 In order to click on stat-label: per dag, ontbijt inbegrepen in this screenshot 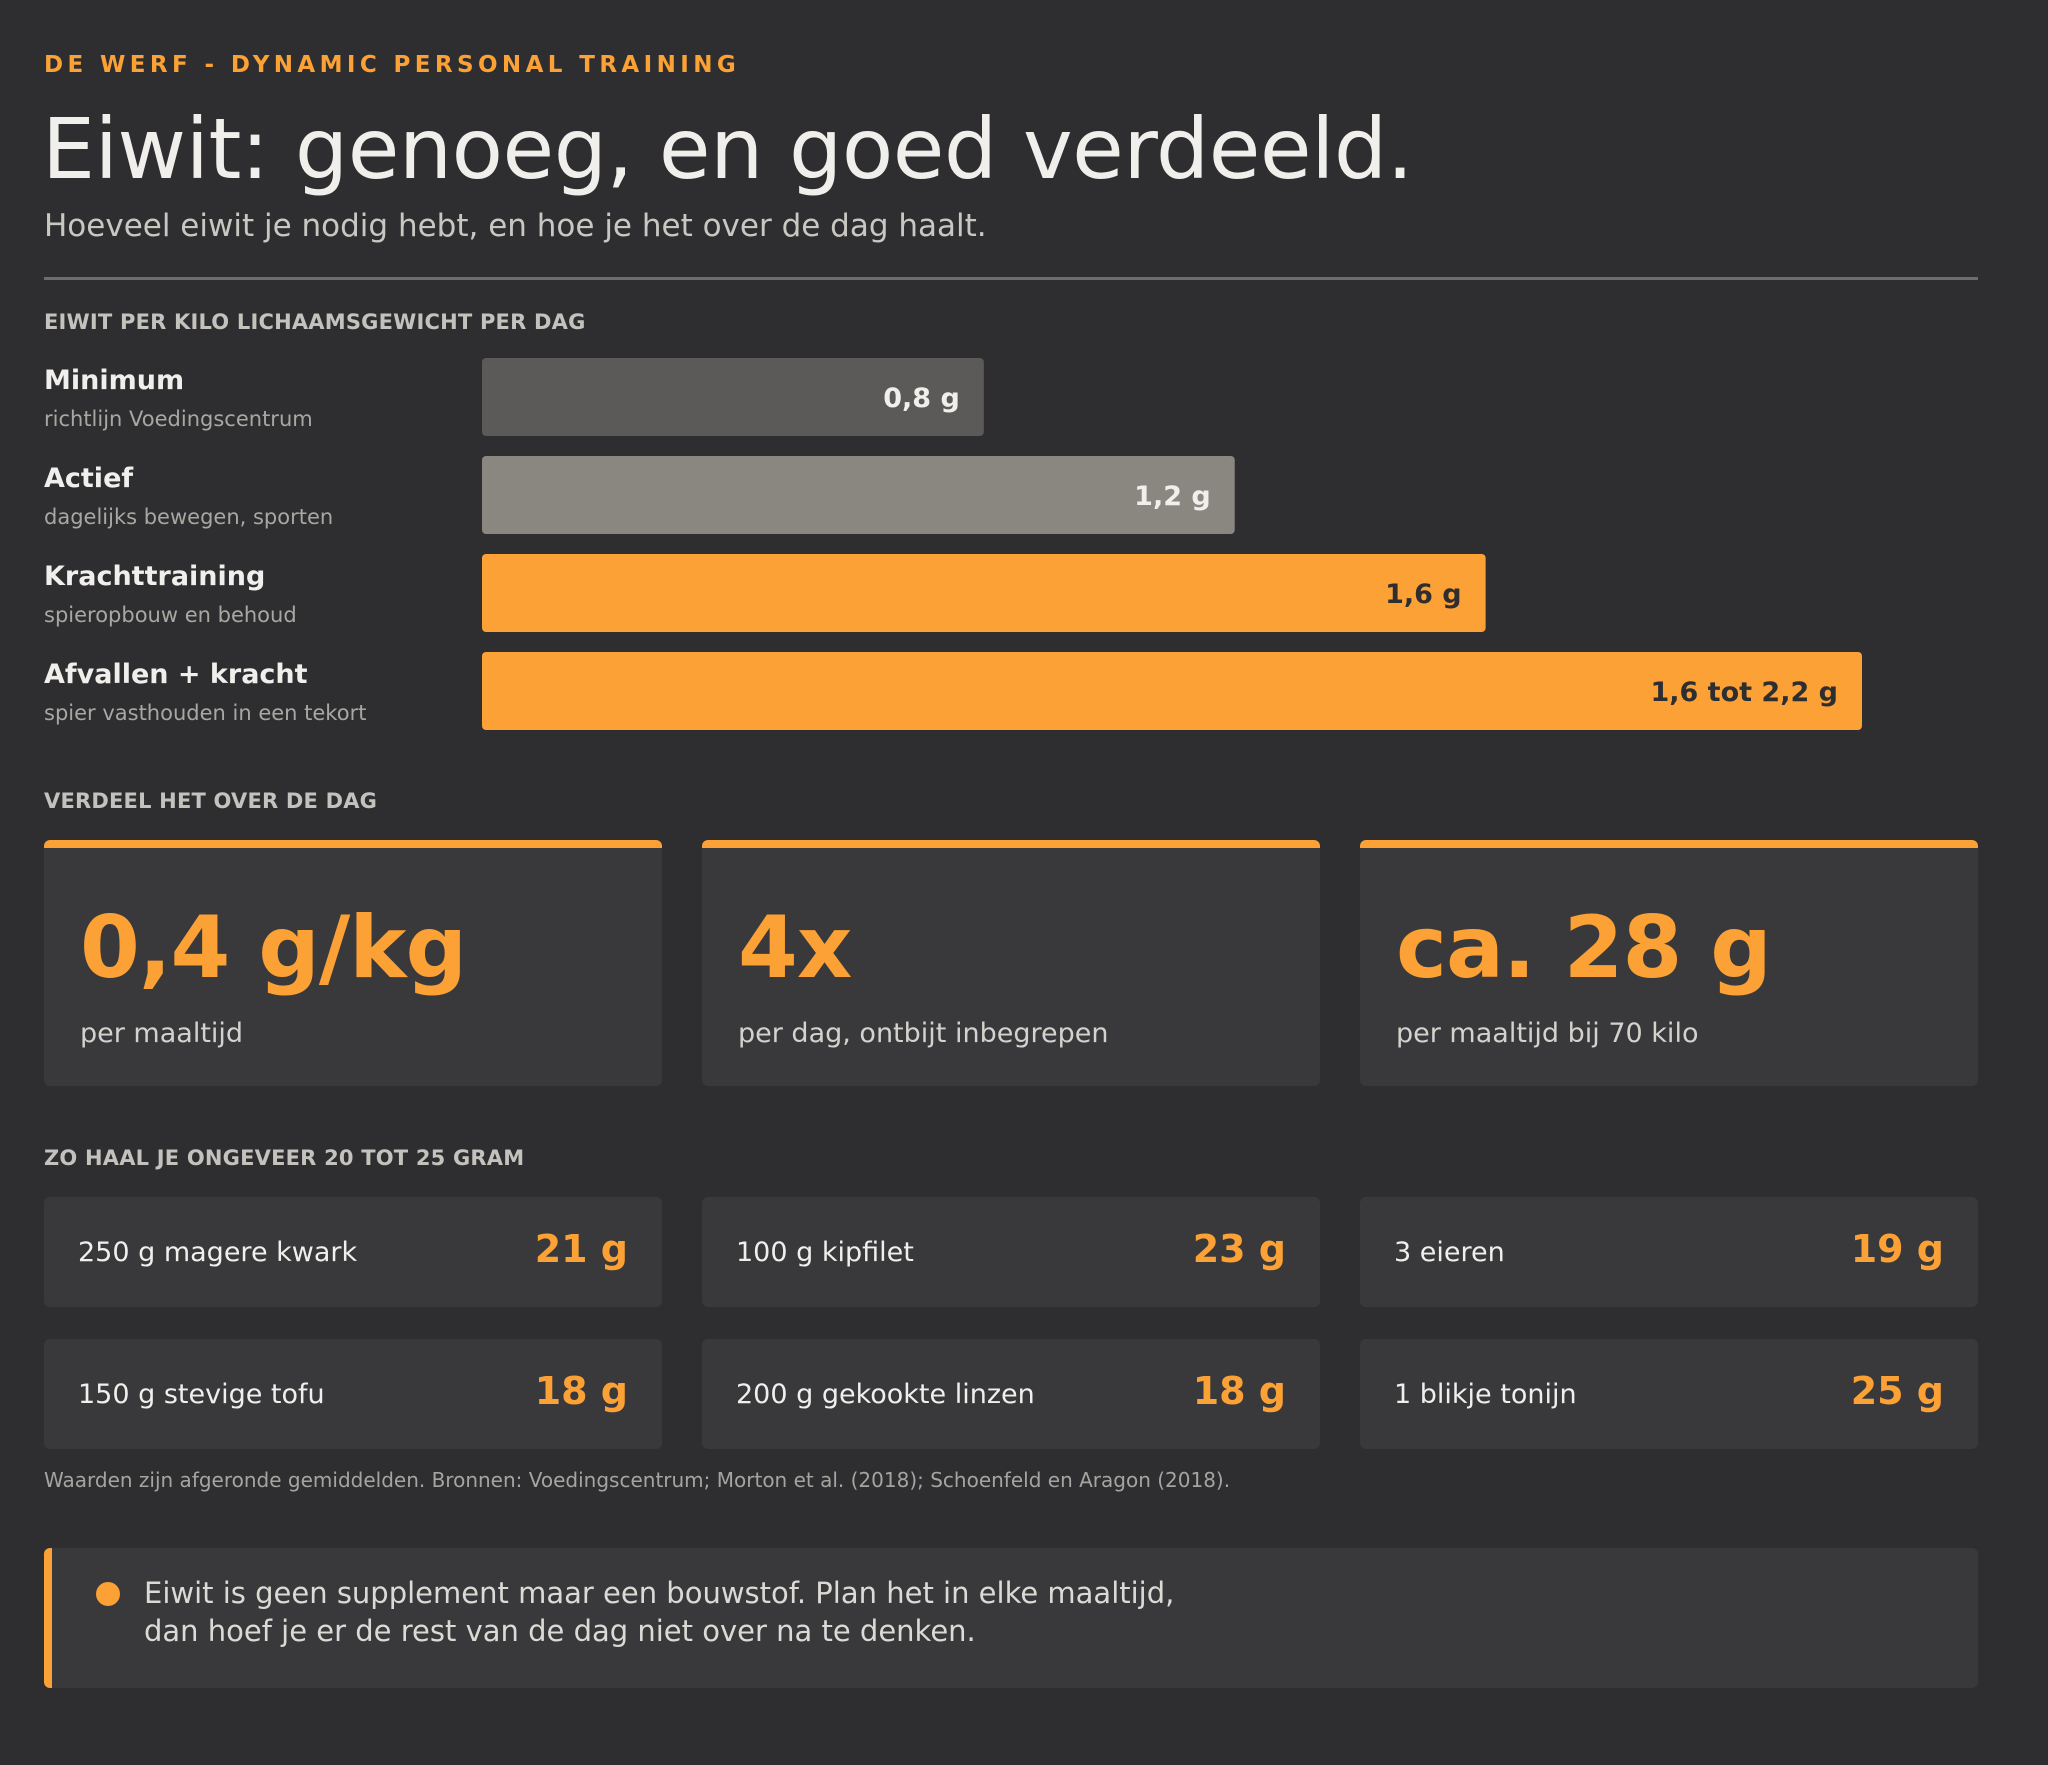, I will do `click(923, 1033)`.